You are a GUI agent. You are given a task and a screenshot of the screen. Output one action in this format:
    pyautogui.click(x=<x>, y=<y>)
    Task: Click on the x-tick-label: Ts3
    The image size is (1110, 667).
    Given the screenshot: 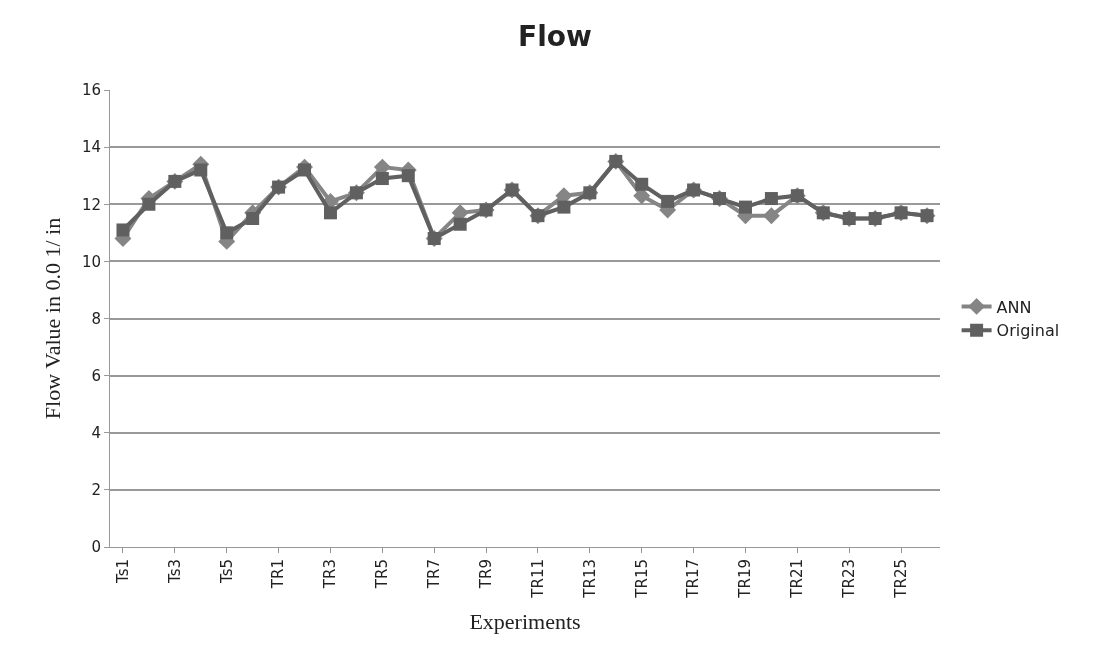 What is the action you would take?
    pyautogui.click(x=174, y=572)
    